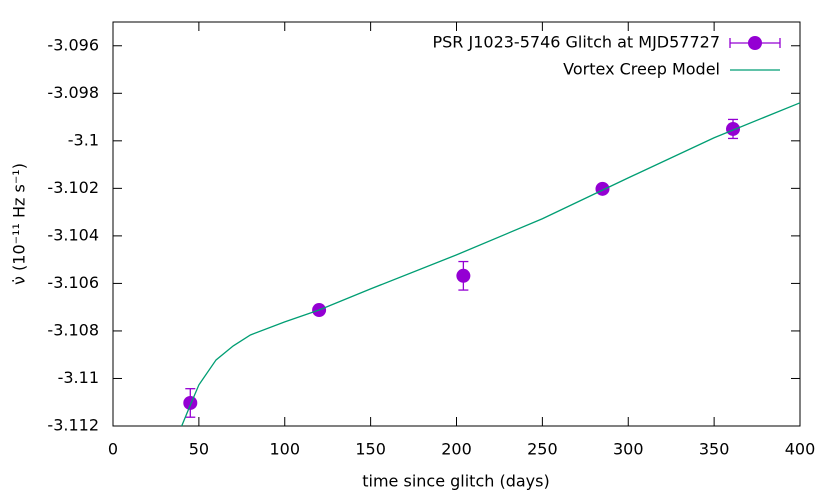 The width and height of the screenshot is (830, 502). What do you see at coordinates (456, 449) in the screenshot?
I see `x-tick-label: 200` at bounding box center [456, 449].